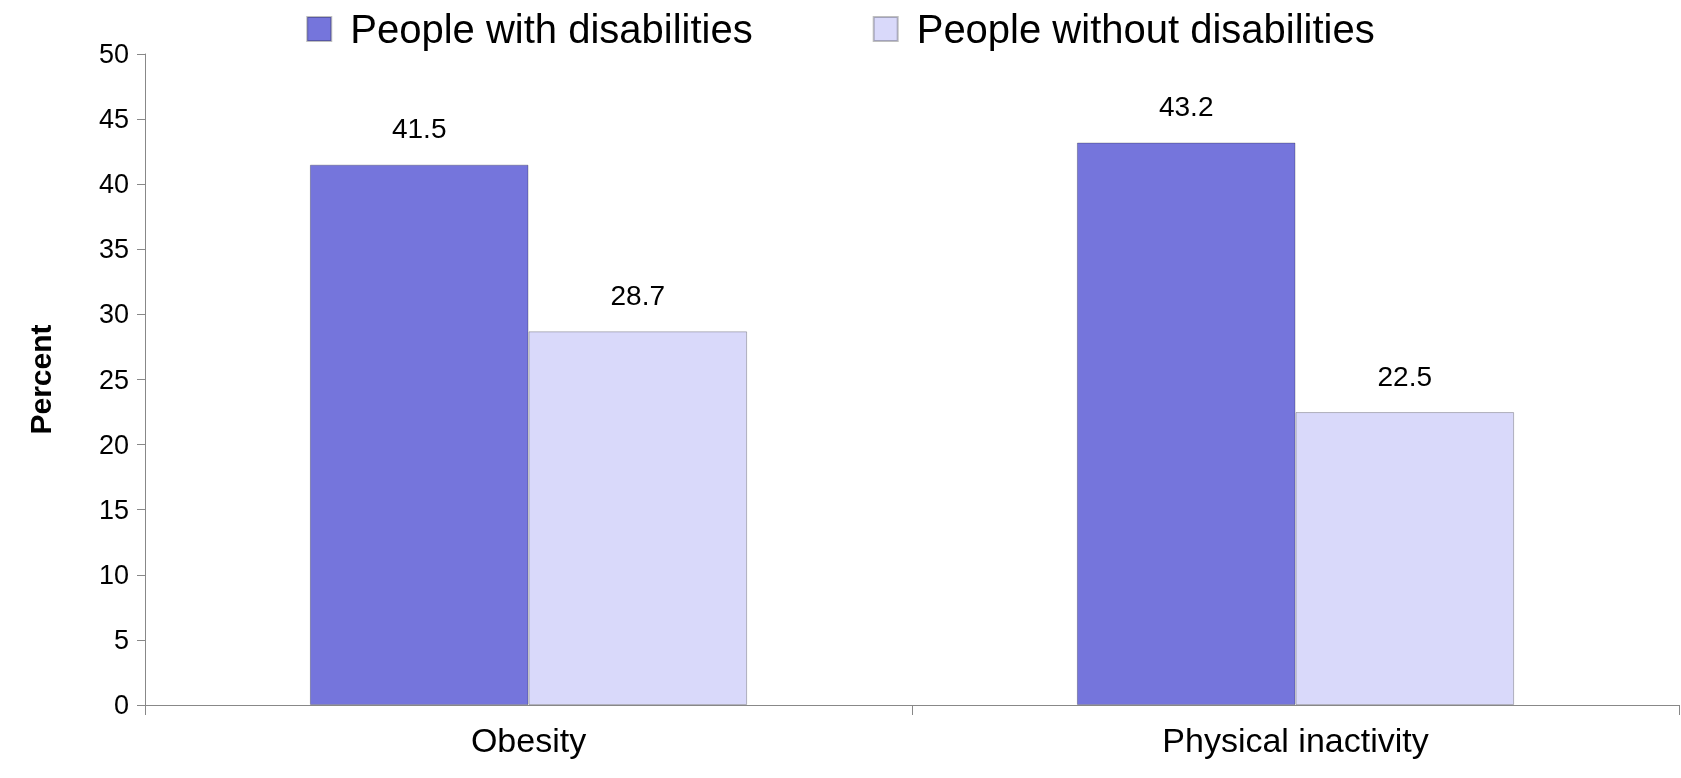  I want to click on x-tick-label: Physical inactivity, so click(1295, 740).